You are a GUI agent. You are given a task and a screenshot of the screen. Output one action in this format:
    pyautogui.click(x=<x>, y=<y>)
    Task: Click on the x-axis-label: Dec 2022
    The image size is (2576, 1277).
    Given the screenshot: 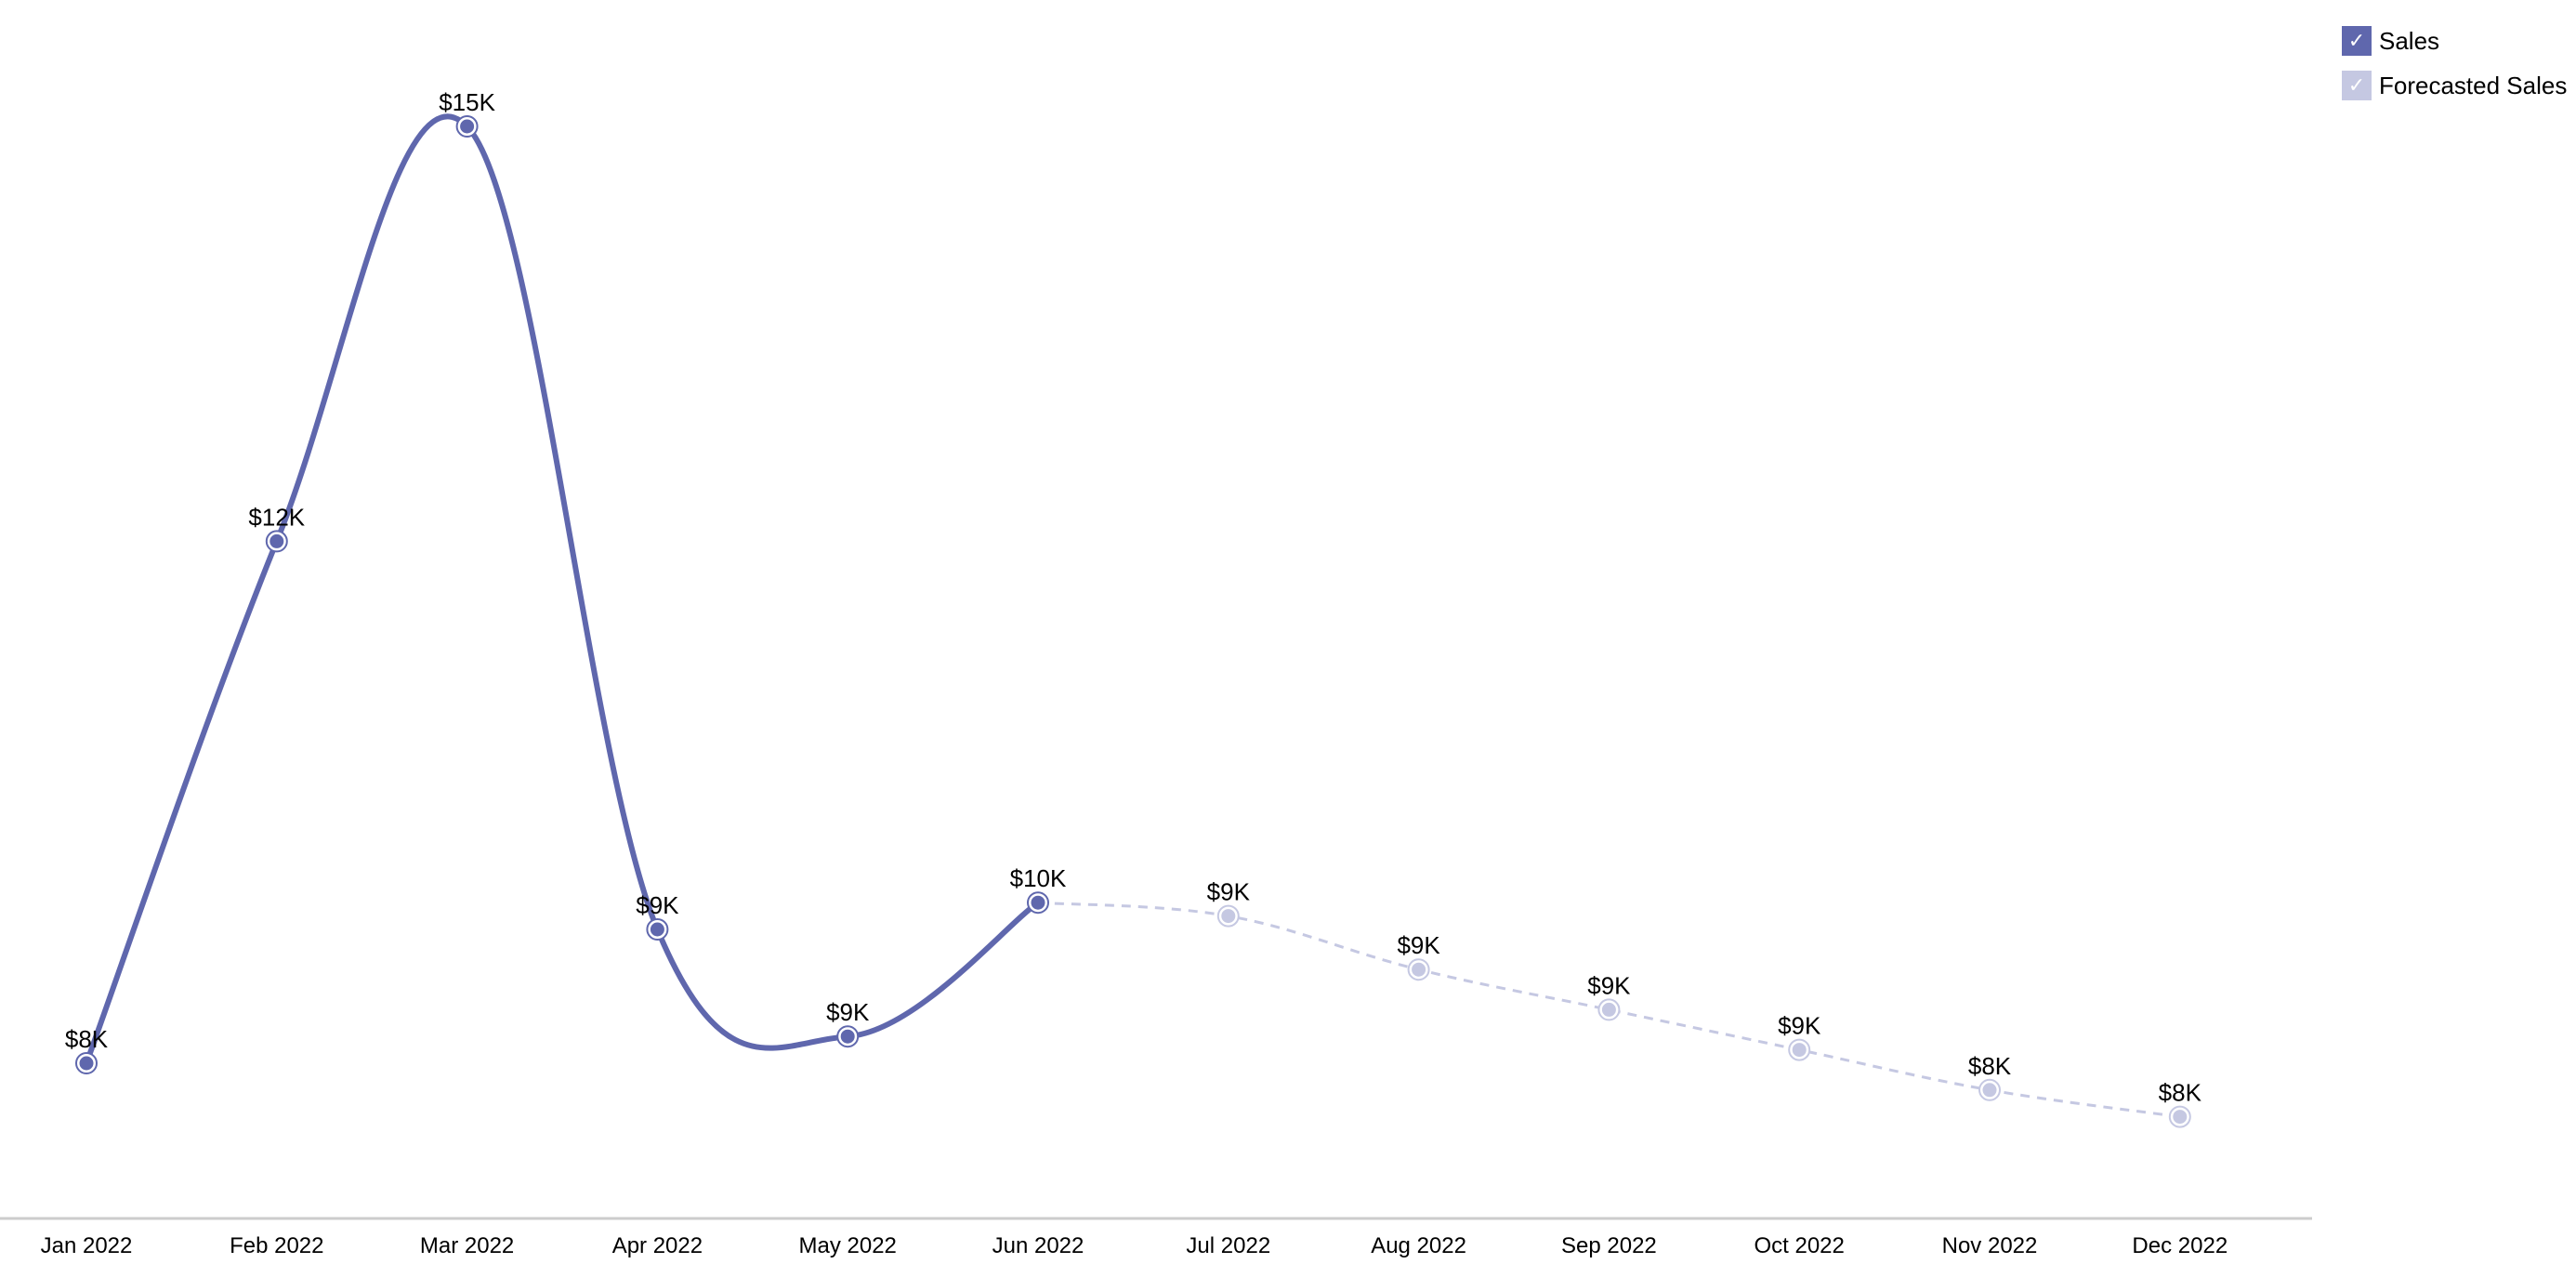 What is the action you would take?
    pyautogui.click(x=2180, y=1245)
    